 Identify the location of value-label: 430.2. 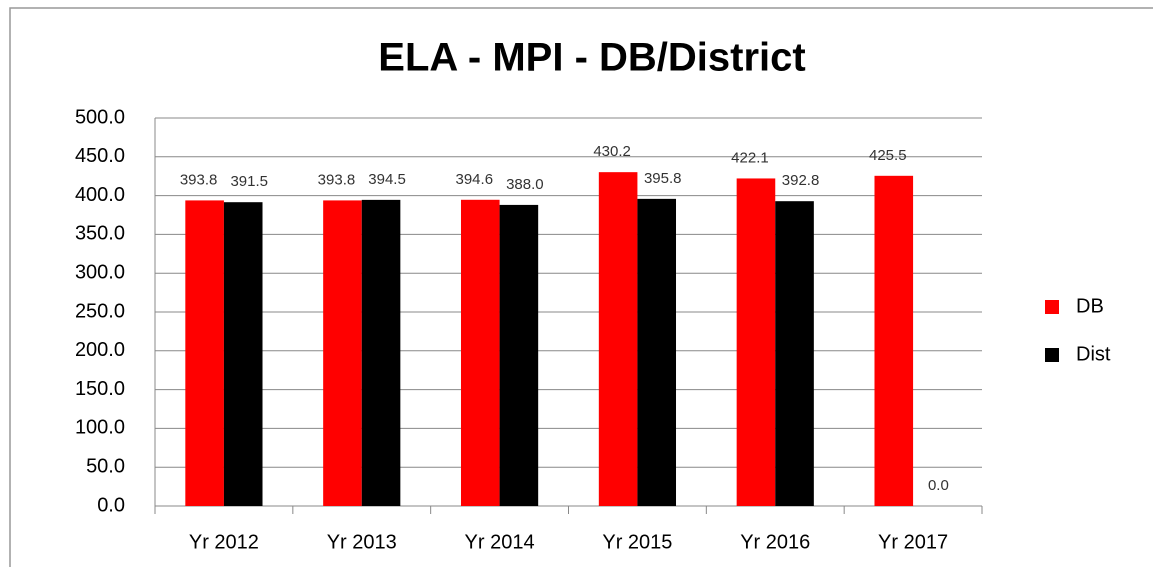
(612, 151).